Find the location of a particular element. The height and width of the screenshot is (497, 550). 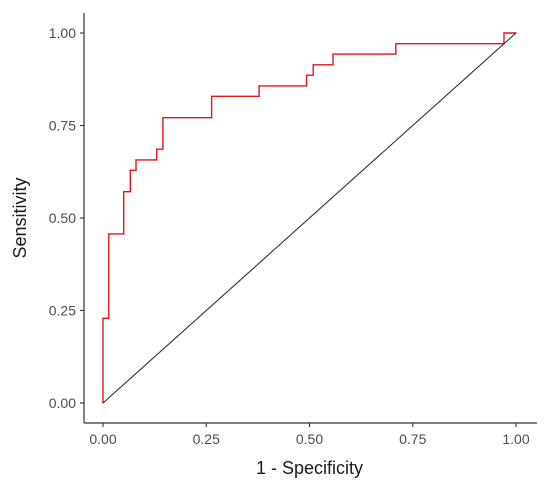

x-tick-label: 0.75 is located at coordinates (412, 439).